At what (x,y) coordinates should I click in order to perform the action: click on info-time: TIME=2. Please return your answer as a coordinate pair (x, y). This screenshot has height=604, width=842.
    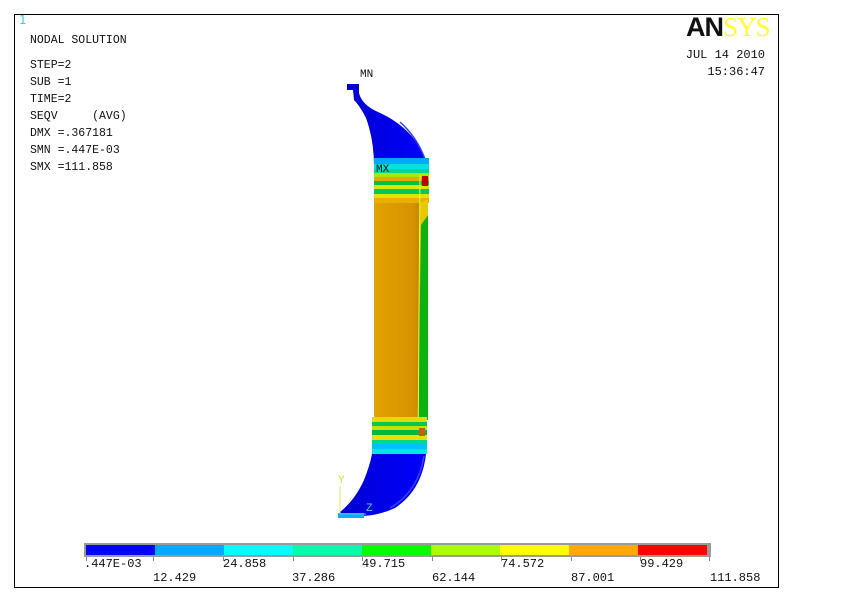
    Looking at the image, I should click on (51, 99).